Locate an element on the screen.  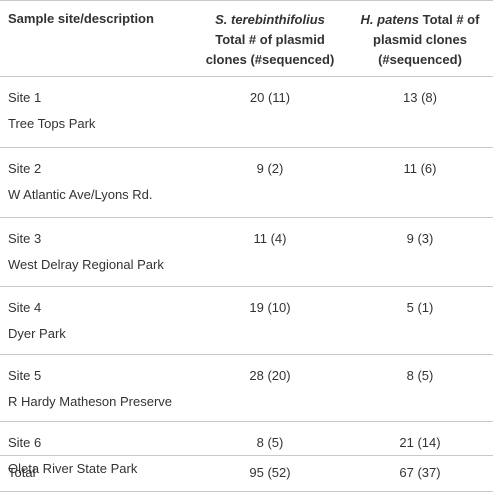
header-rule is located at coordinates (246, 76).